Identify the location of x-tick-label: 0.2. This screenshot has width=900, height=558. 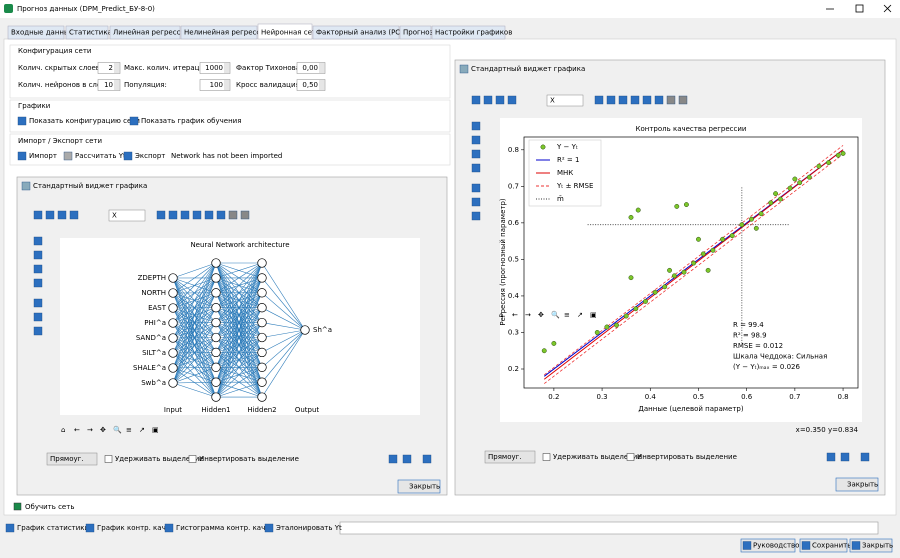
(553, 397).